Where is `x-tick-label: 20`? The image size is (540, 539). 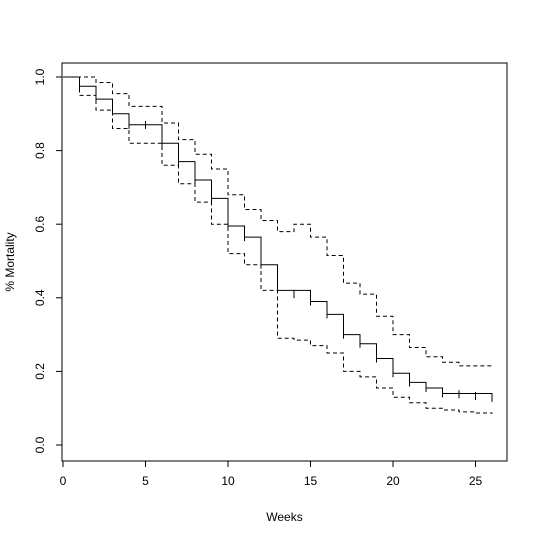
x-tick-label: 20 is located at coordinates (393, 481).